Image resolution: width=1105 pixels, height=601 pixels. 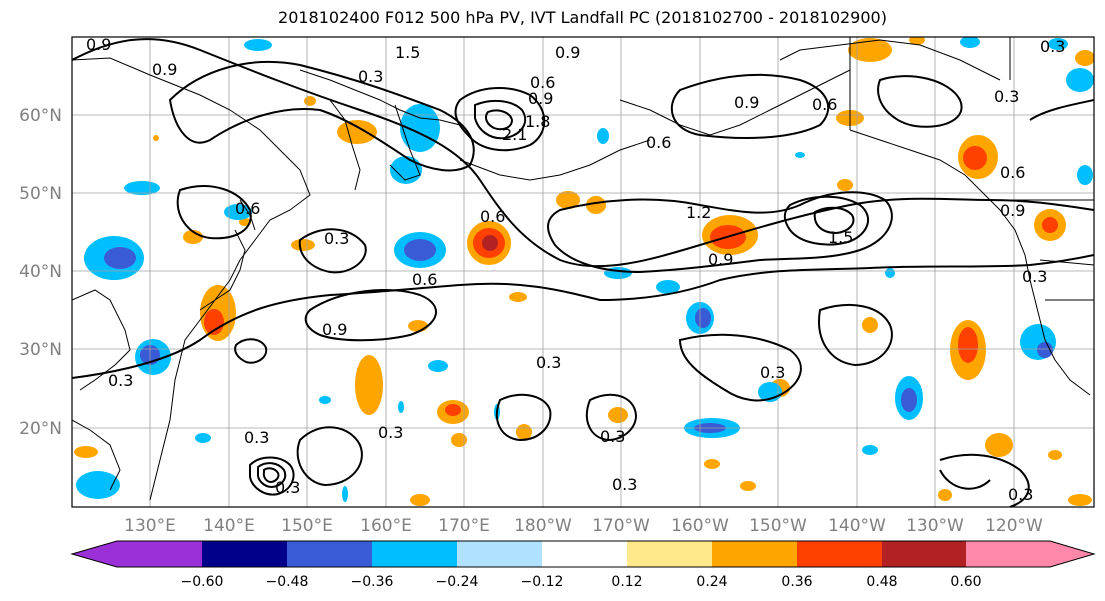 I want to click on lon-label: 170°E, so click(x=464, y=526).